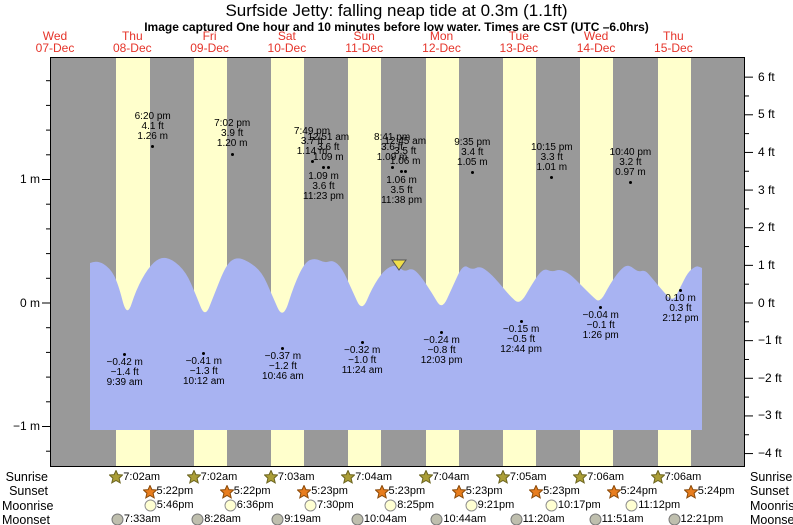 The height and width of the screenshot is (525, 793). What do you see at coordinates (771, 518) in the screenshot?
I see `moonset-row-label-right: Moonset` at bounding box center [771, 518].